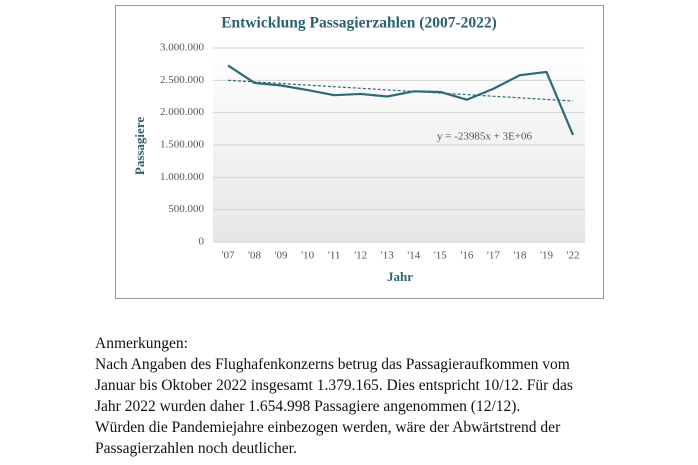  I want to click on y-tick-label: 2.500.000, so click(182, 80).